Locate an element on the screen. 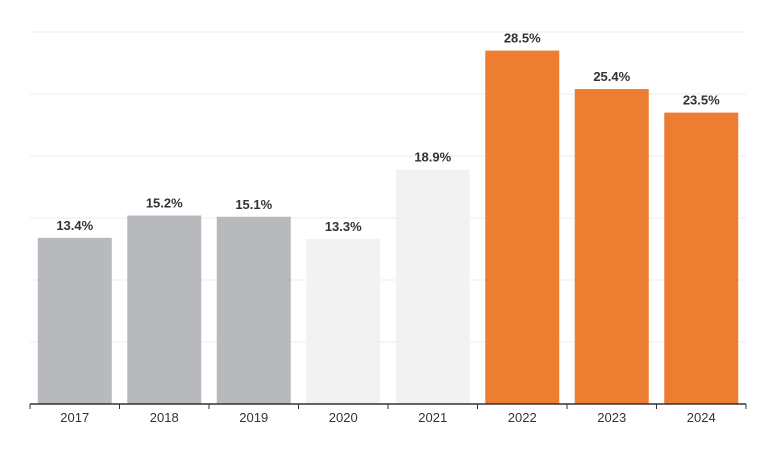 The width and height of the screenshot is (780, 456). data-label-2018: 15.2% is located at coordinates (164, 203).